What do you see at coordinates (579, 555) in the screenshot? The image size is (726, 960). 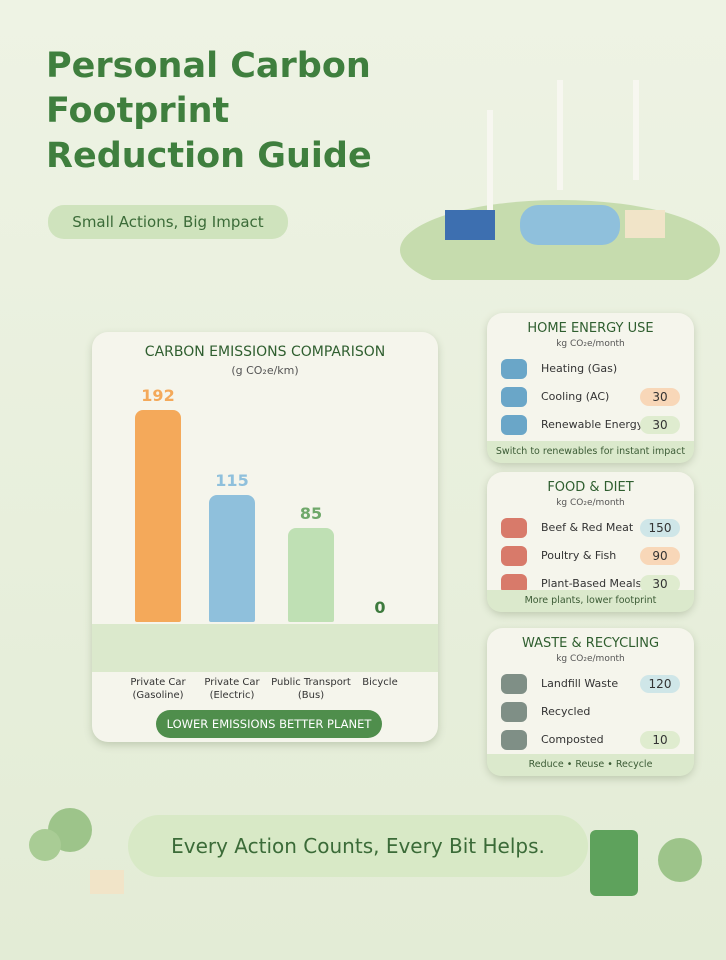 I see `item-label: Poultry & Fish` at bounding box center [579, 555].